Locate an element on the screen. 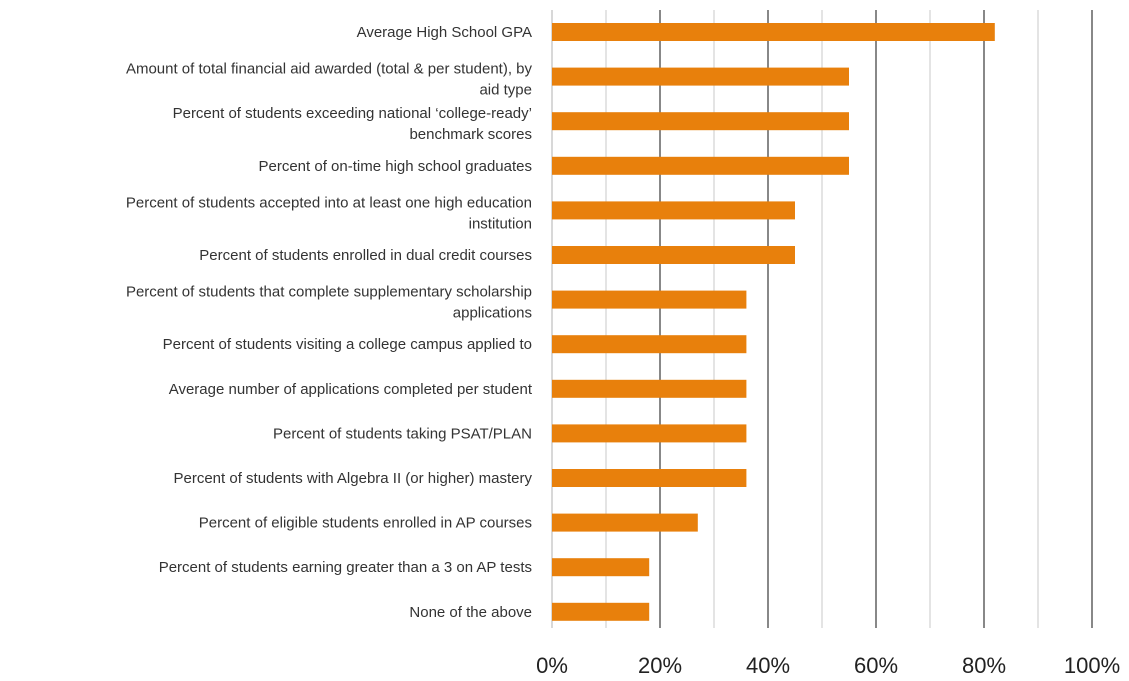 The image size is (1129, 681). category-label: Average High School GPA is located at coordinates (444, 32).